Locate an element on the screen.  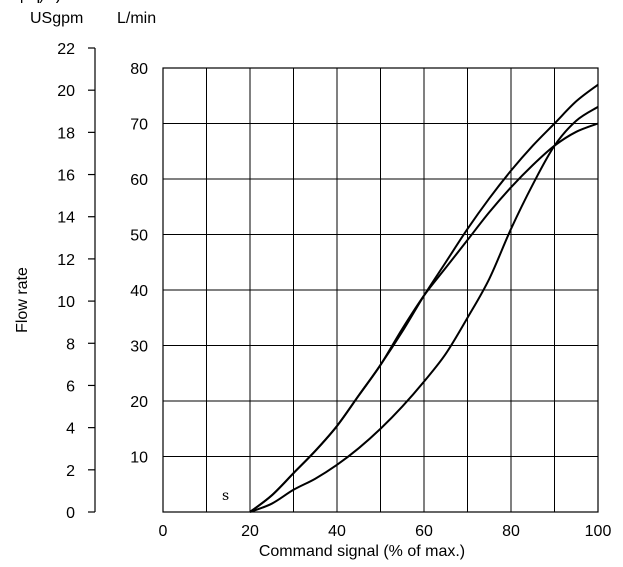
secondary-y-tick-label: 10 is located at coordinates (66, 302).